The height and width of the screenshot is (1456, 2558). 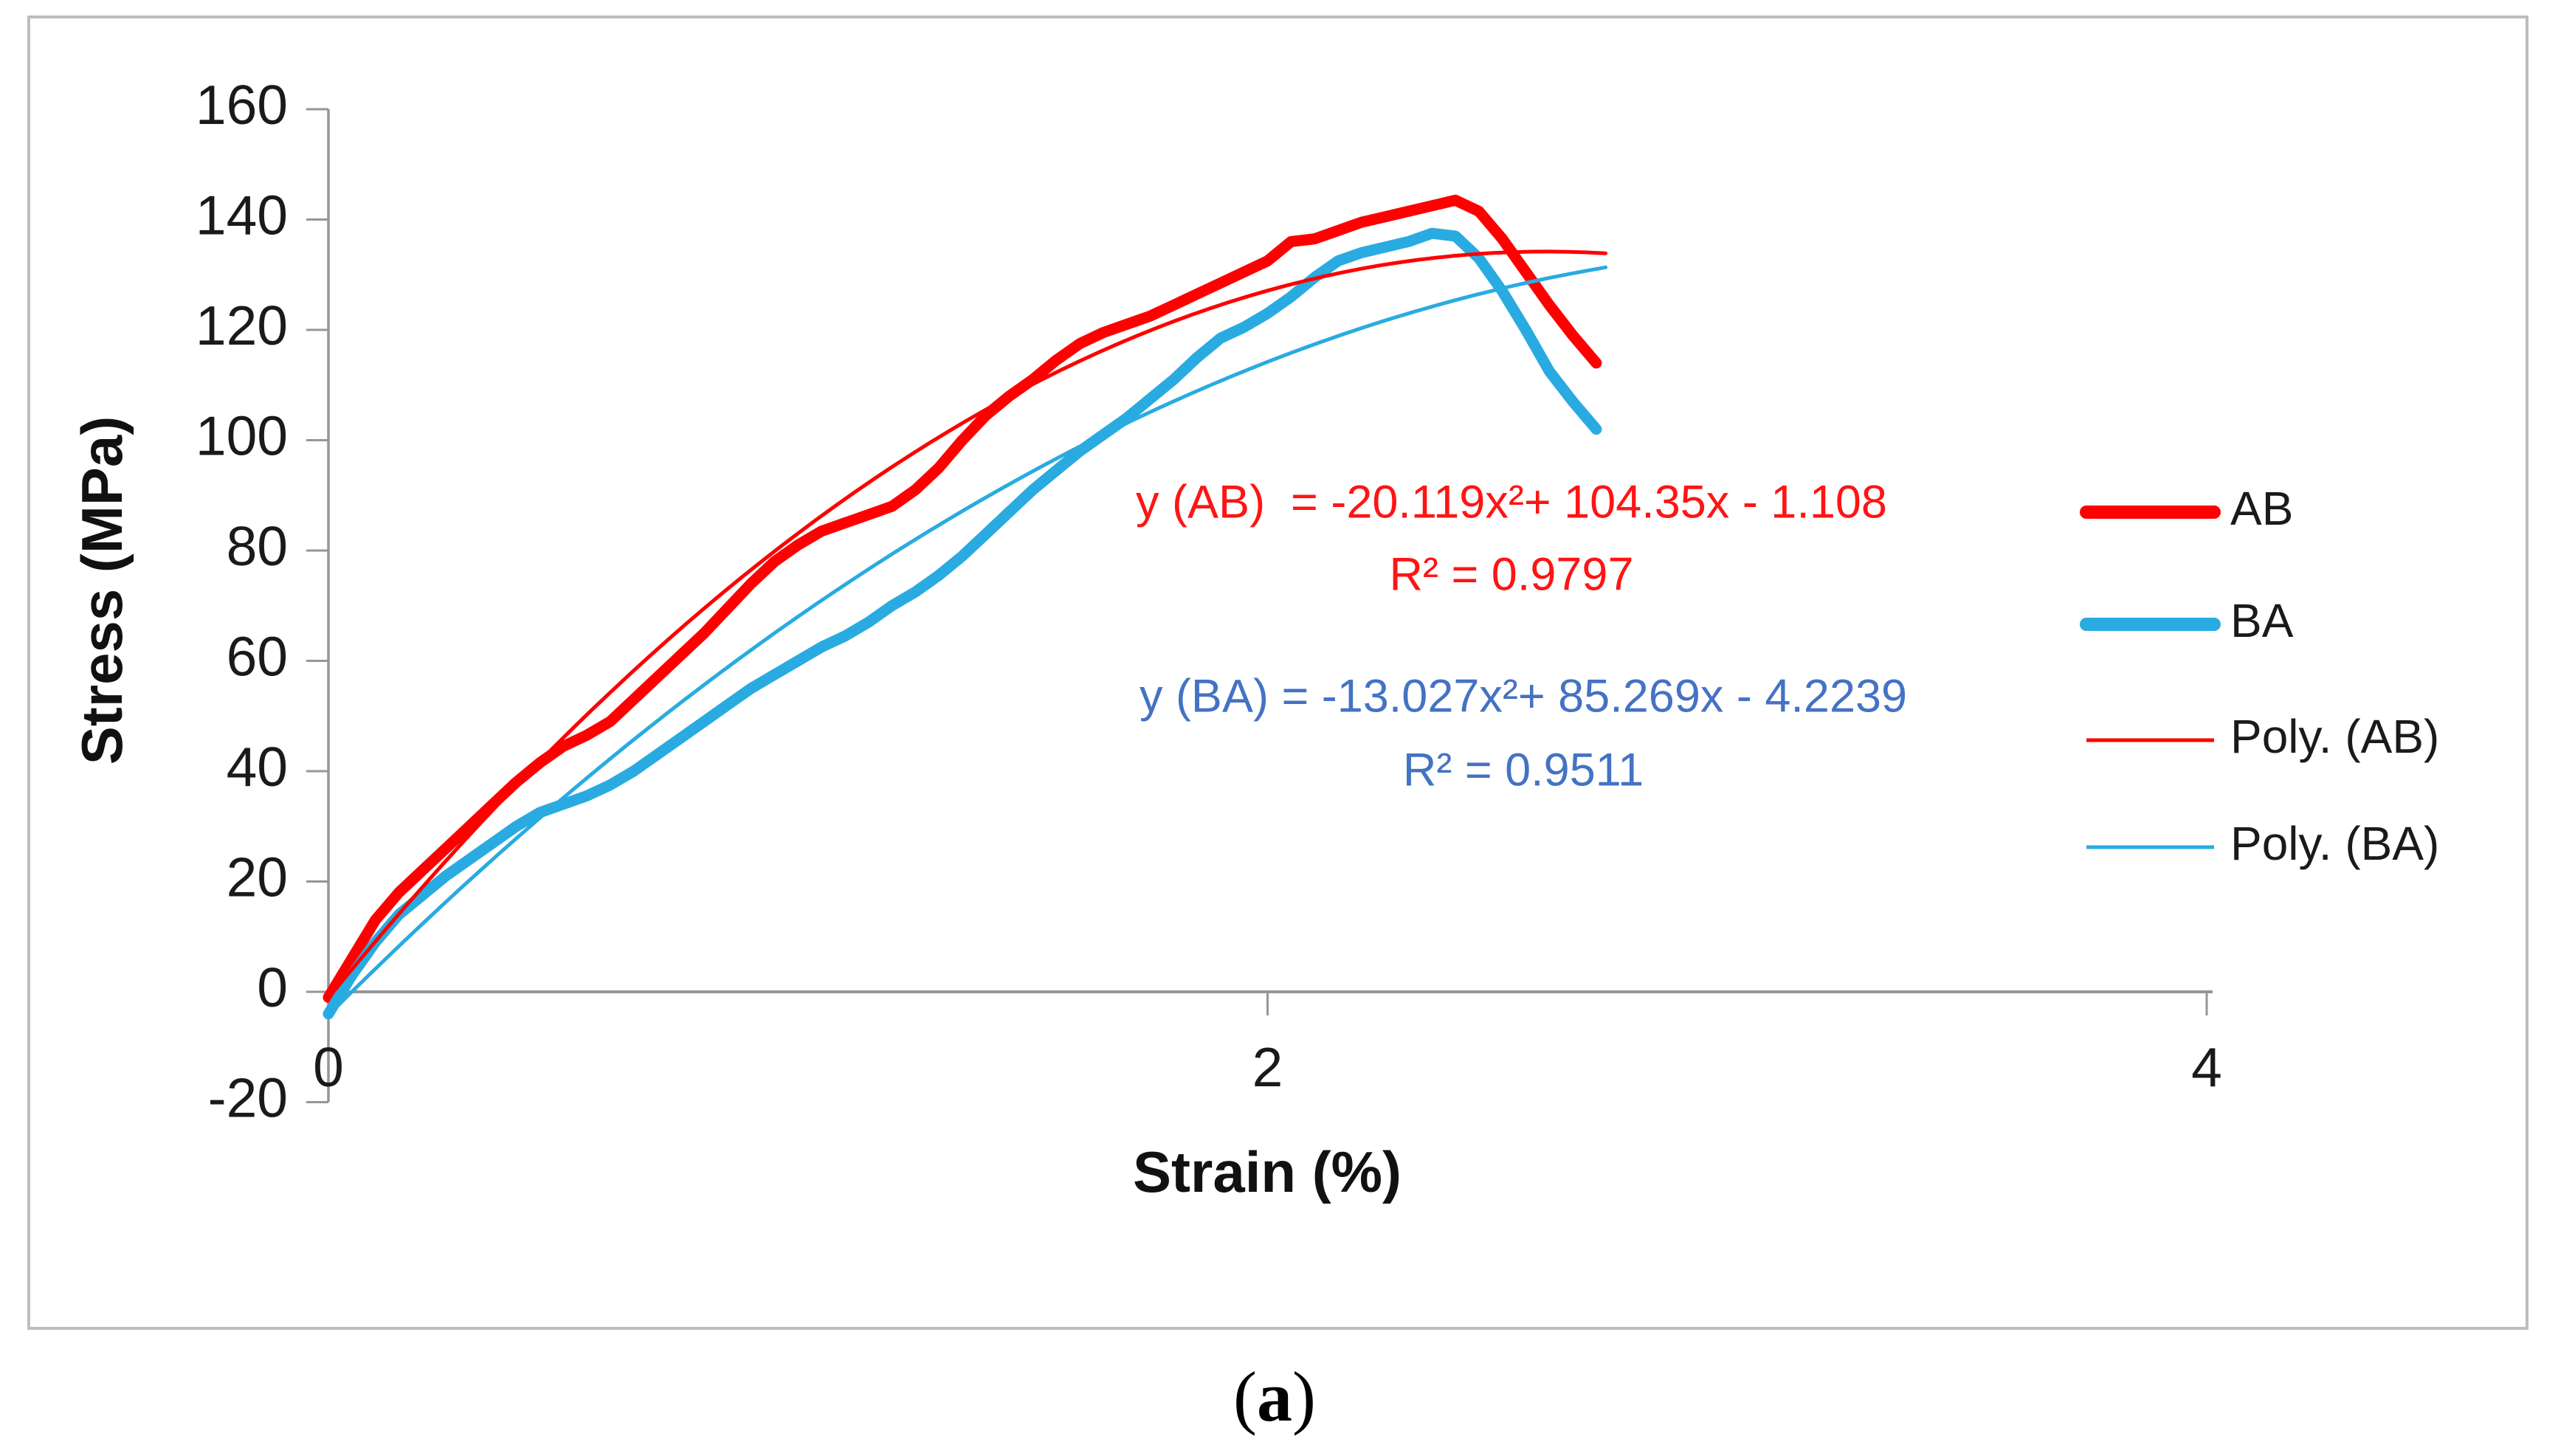 I want to click on y-axis-title: Stress (MPa), so click(x=102, y=590).